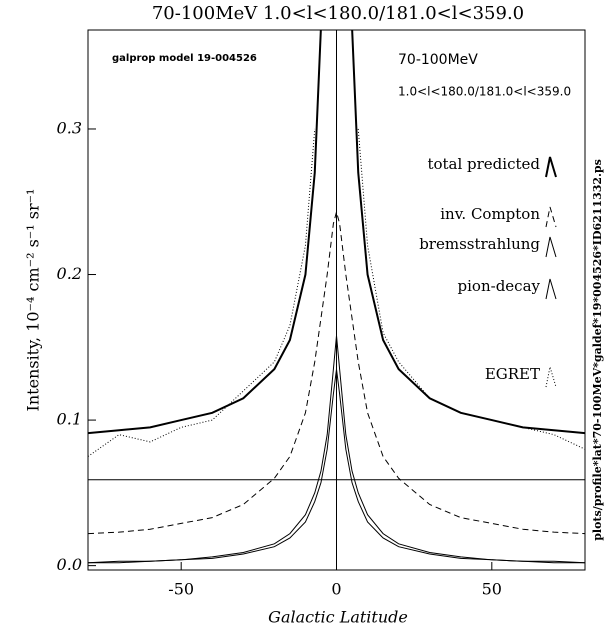 This screenshot has height=631, width=608. Describe the element at coordinates (490, 214) in the screenshot. I see `legend-label: inv. Compton` at that location.